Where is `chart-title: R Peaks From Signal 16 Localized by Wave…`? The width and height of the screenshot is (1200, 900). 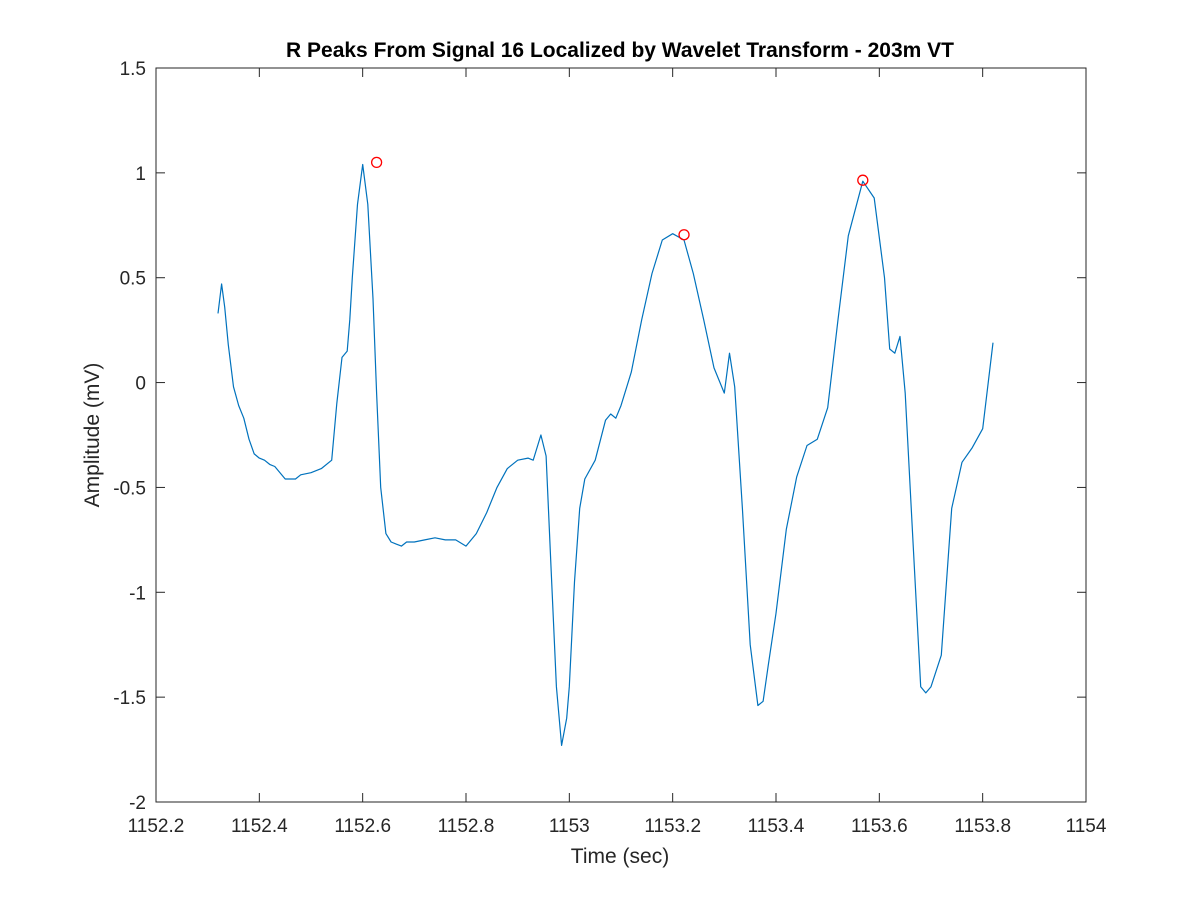 chart-title: R Peaks From Signal 16 Localized by Wave… is located at coordinates (620, 50).